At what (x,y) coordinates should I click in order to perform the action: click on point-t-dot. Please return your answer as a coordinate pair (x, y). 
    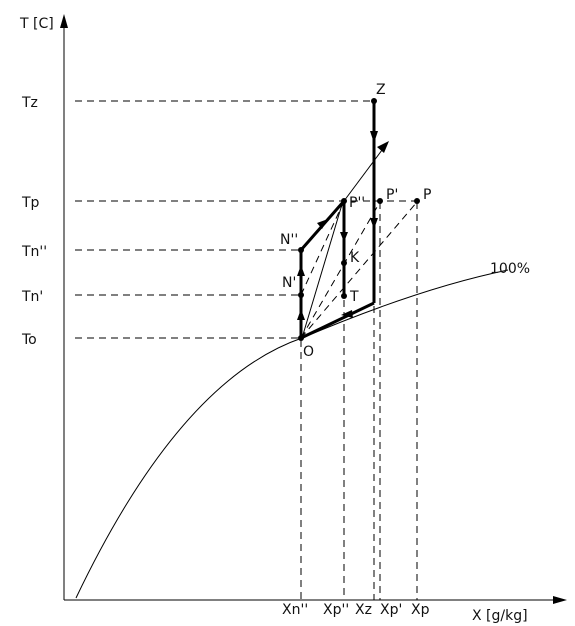
    Looking at the image, I should click on (344, 296).